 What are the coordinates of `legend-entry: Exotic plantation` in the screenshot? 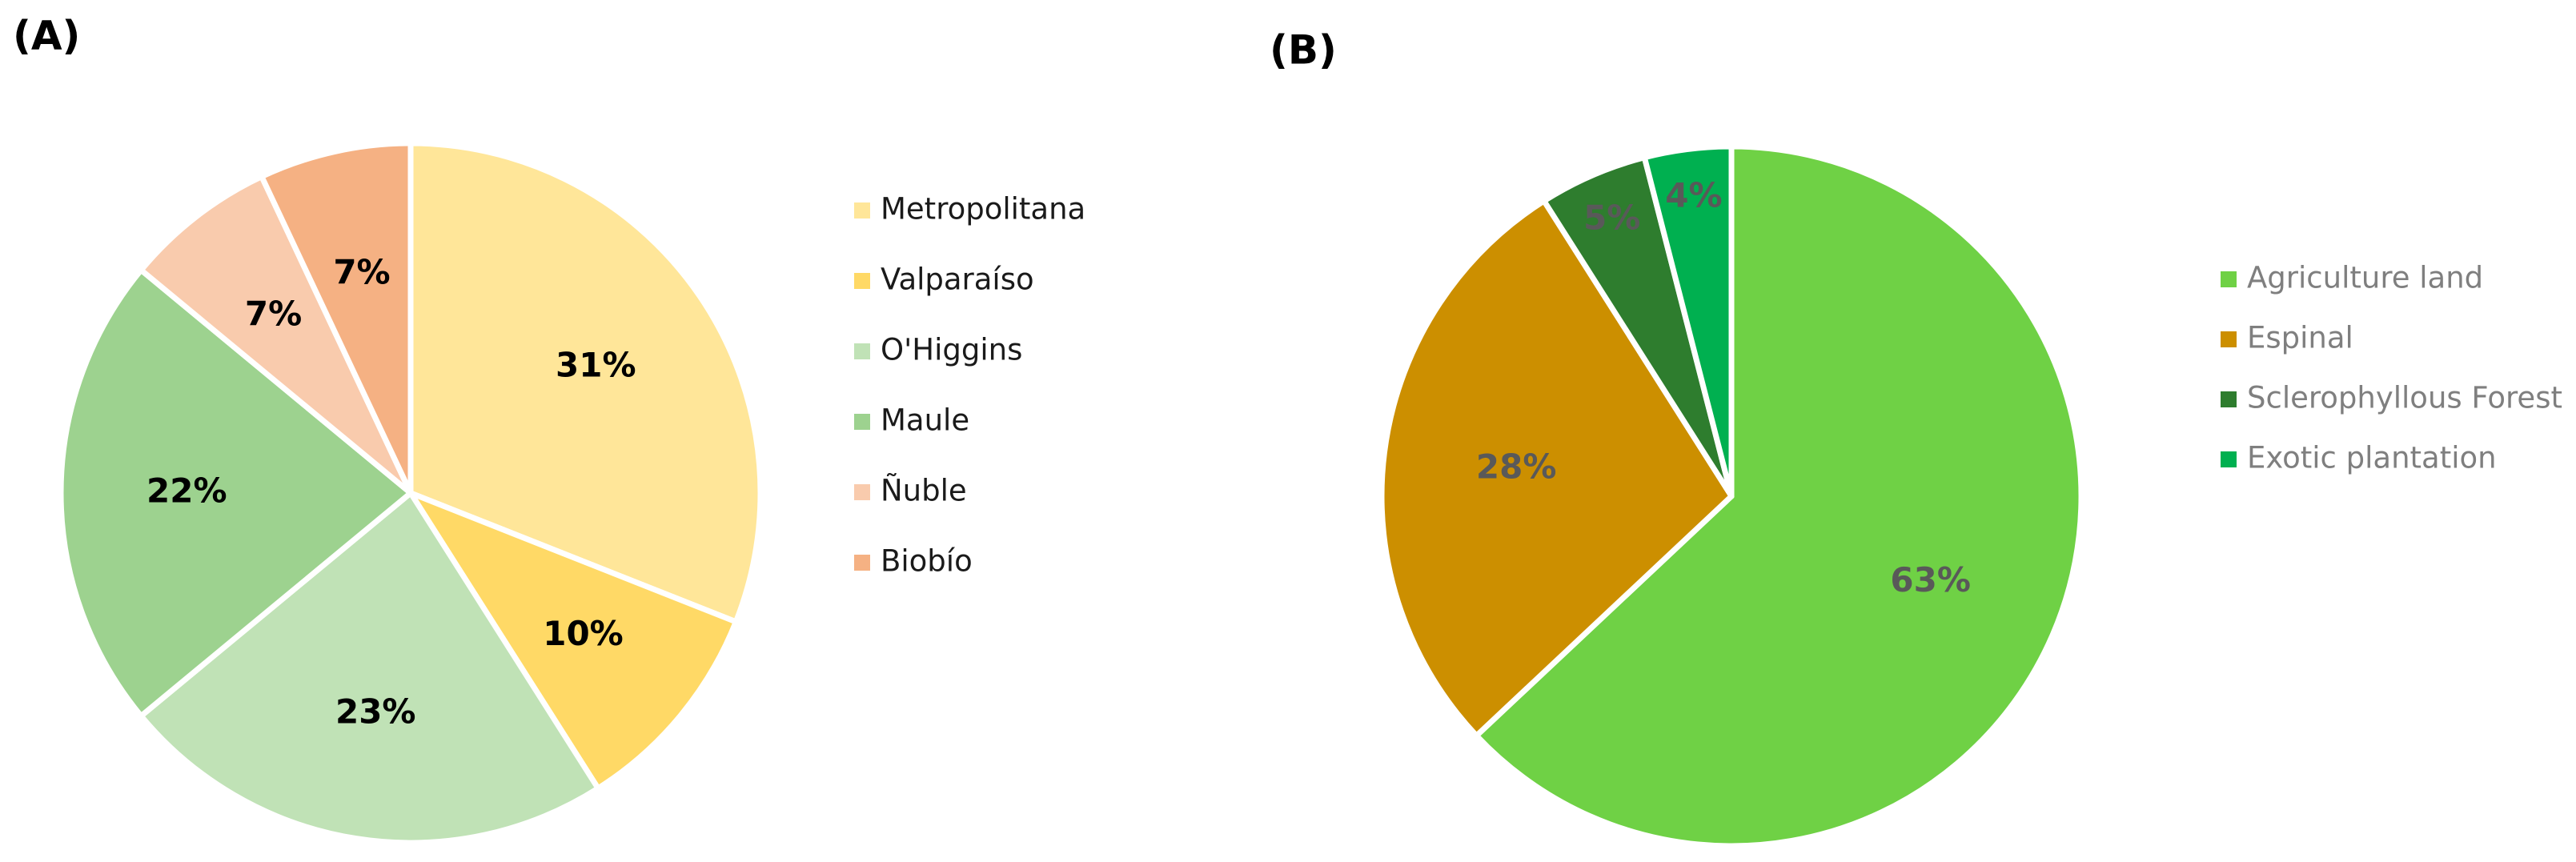 It's located at (2372, 458).